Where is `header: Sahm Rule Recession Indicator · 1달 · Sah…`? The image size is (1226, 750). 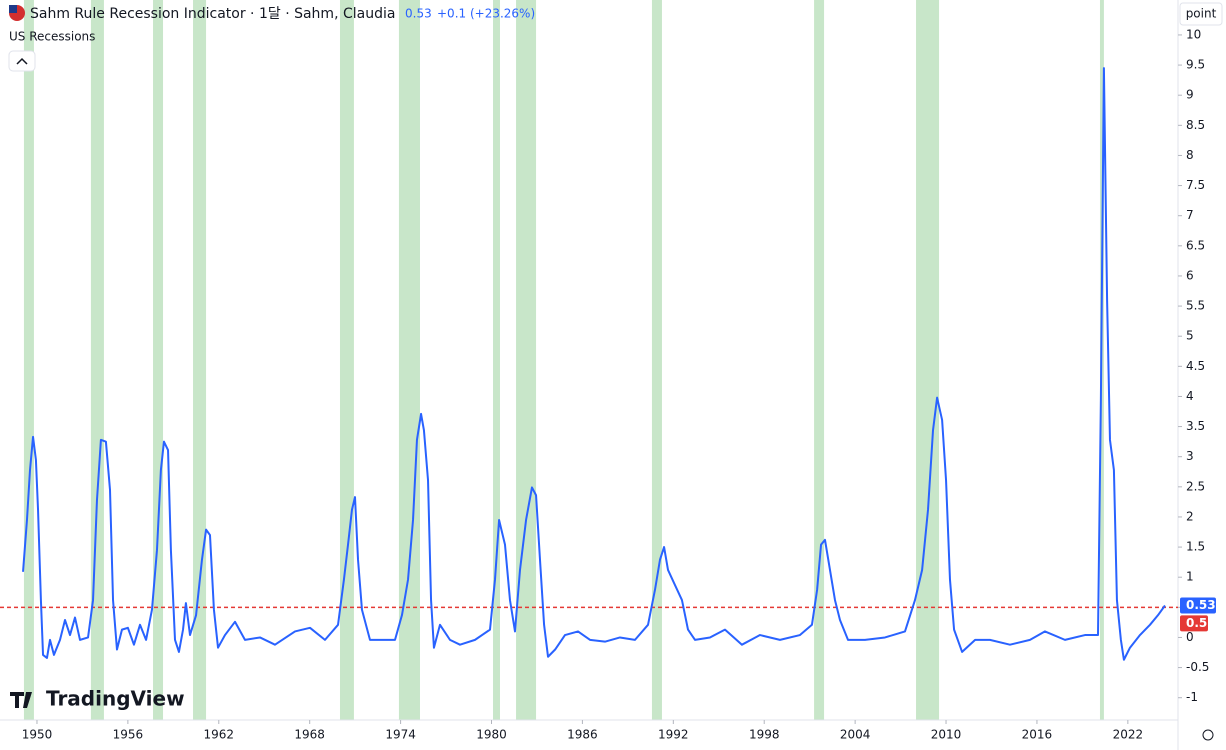
header: Sahm Rule Recession Indicator · 1달 · Sah… is located at coordinates (271, 38).